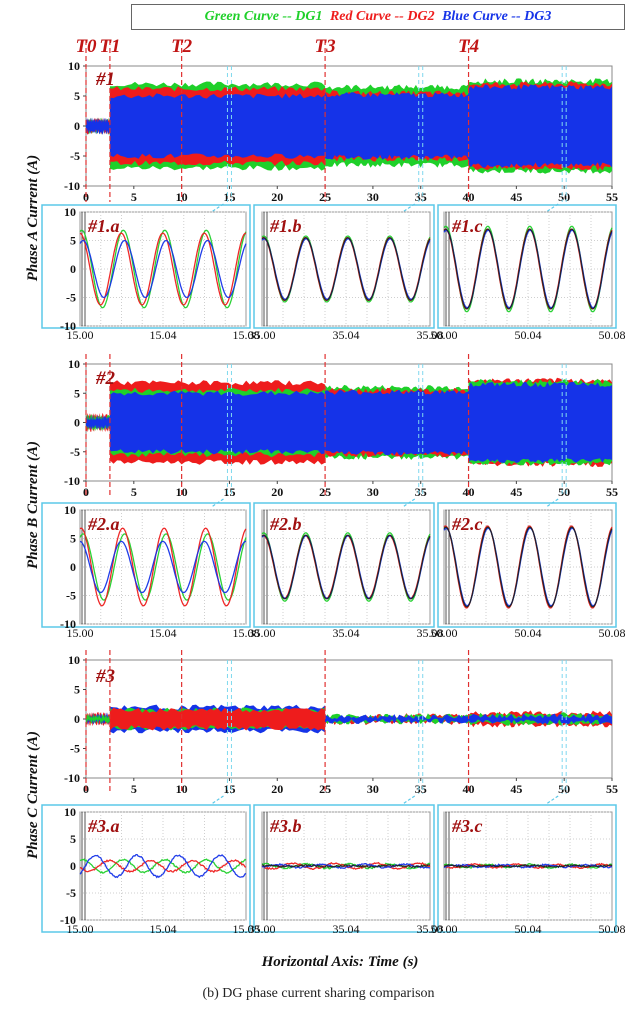 This screenshot has width=637, height=1014. Describe the element at coordinates (33, 795) in the screenshot. I see `y-axis-label: Phase C Current (A)` at that location.